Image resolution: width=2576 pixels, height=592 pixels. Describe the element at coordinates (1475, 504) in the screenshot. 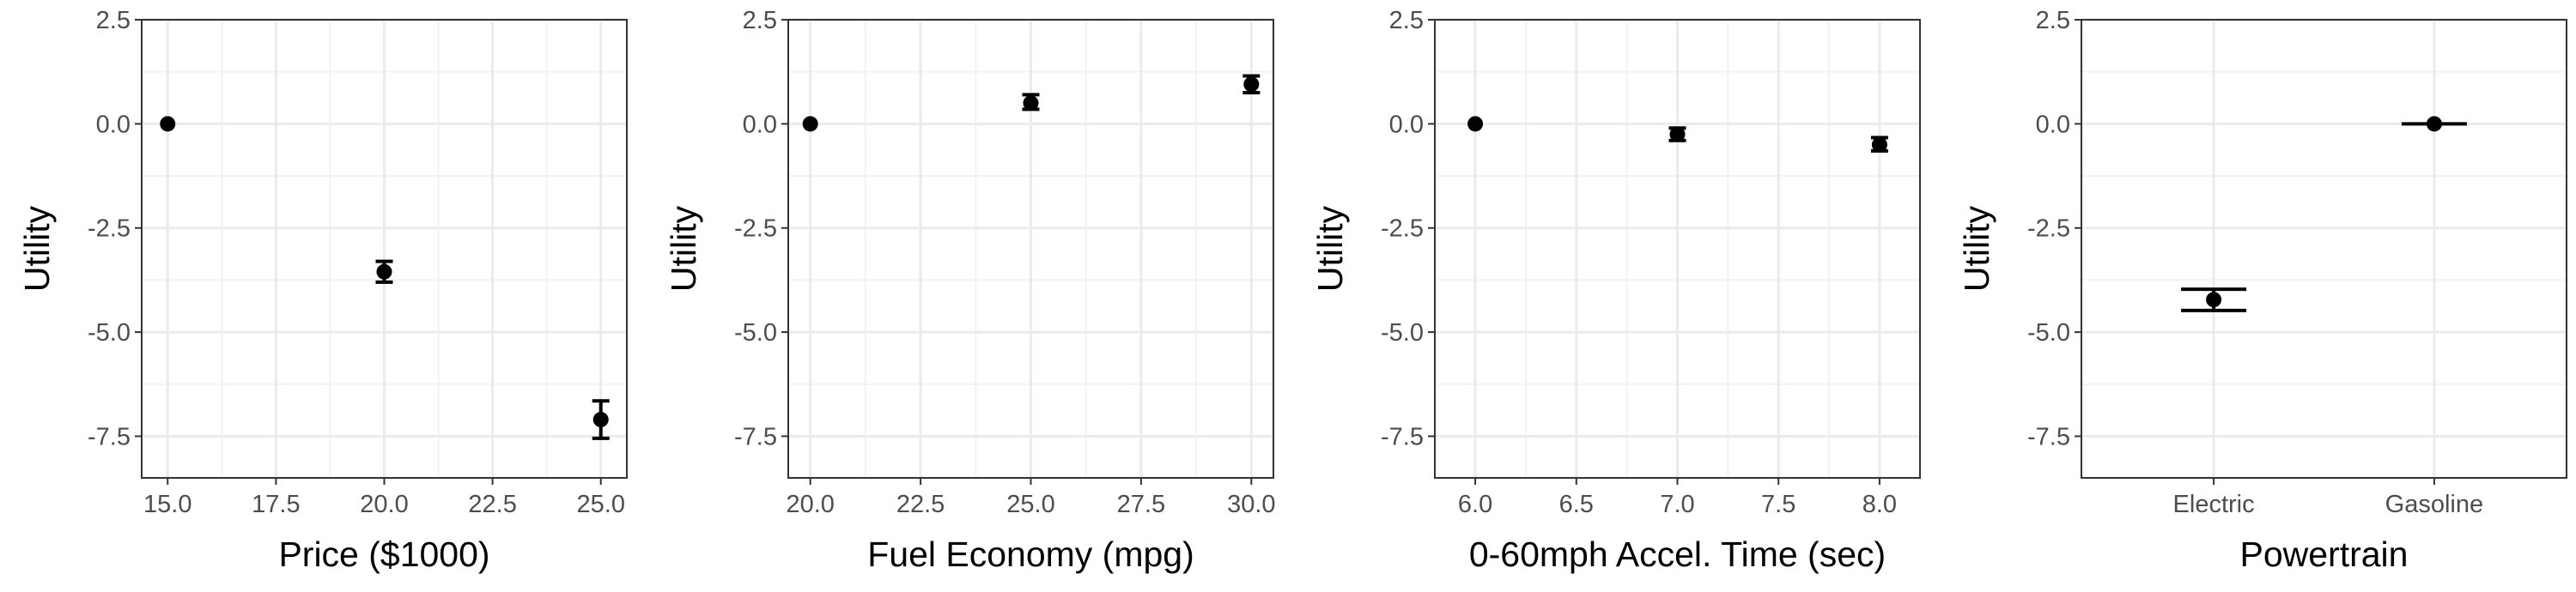

I see `x-tick-label: 6.0` at that location.